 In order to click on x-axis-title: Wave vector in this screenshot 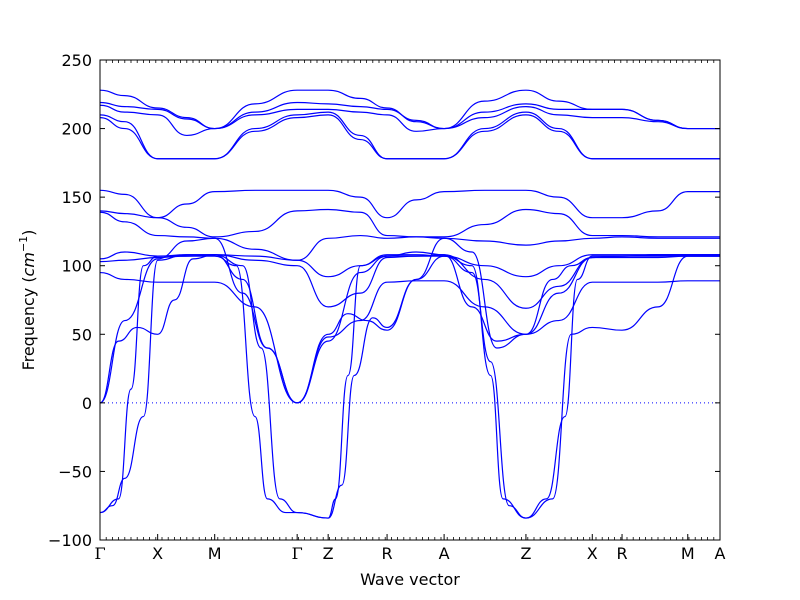, I will do `click(410, 579)`.